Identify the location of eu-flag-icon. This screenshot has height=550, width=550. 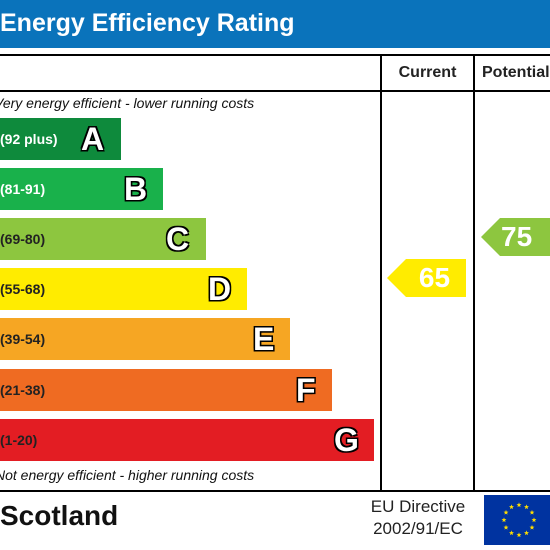
(517, 520).